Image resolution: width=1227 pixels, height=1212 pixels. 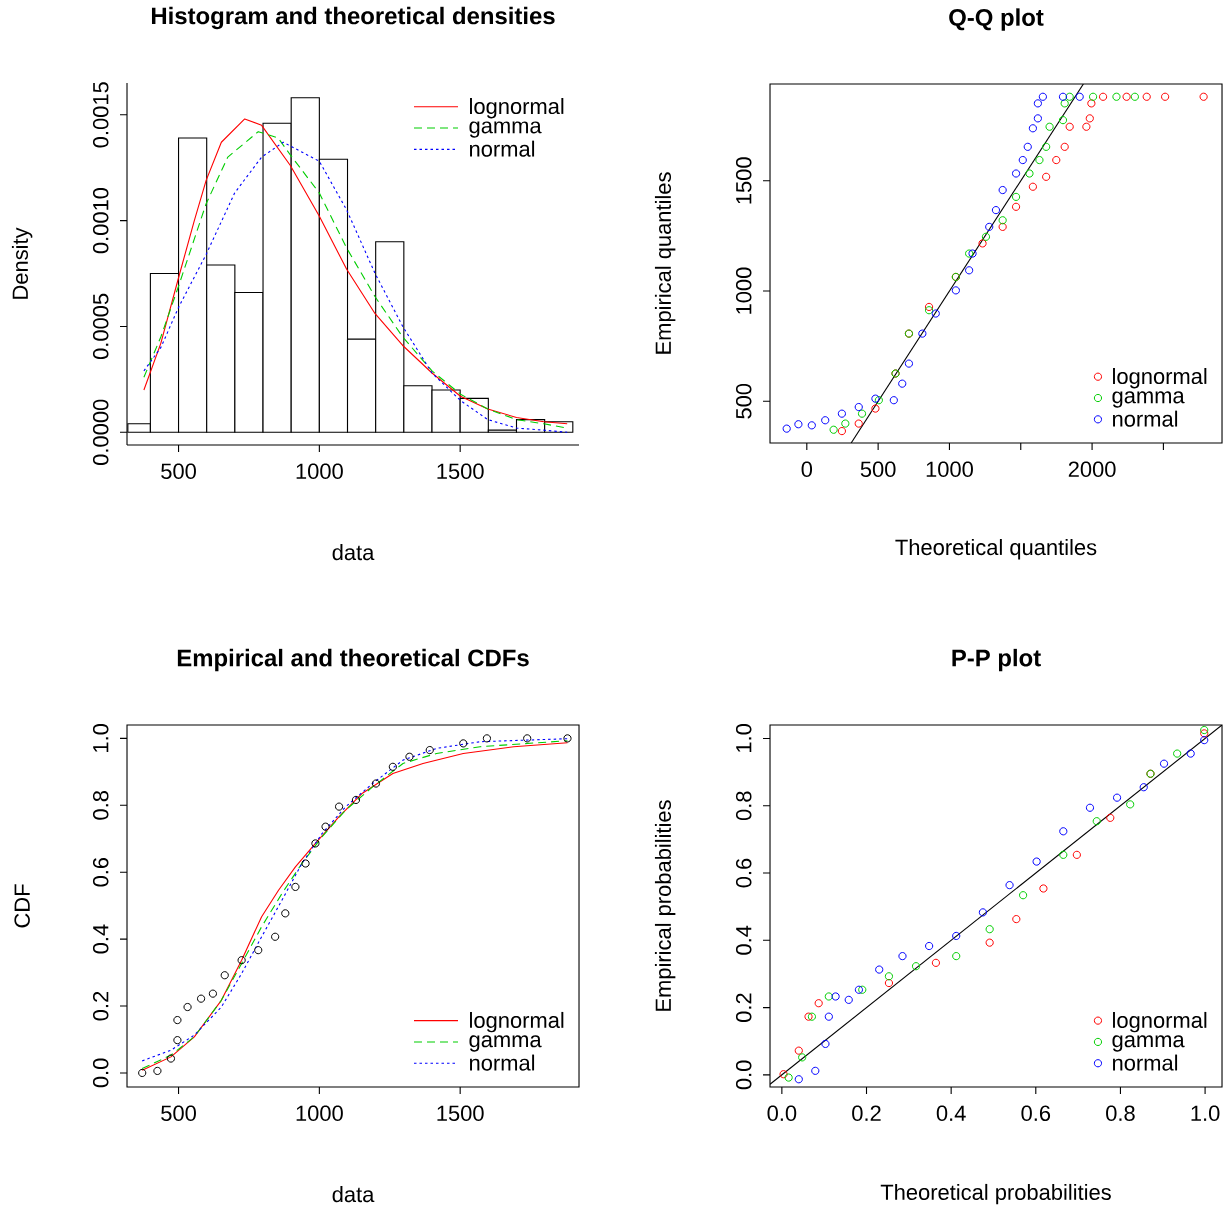 What do you see at coordinates (665, 263) in the screenshot?
I see `y-axis-title: Empirical quantiles` at bounding box center [665, 263].